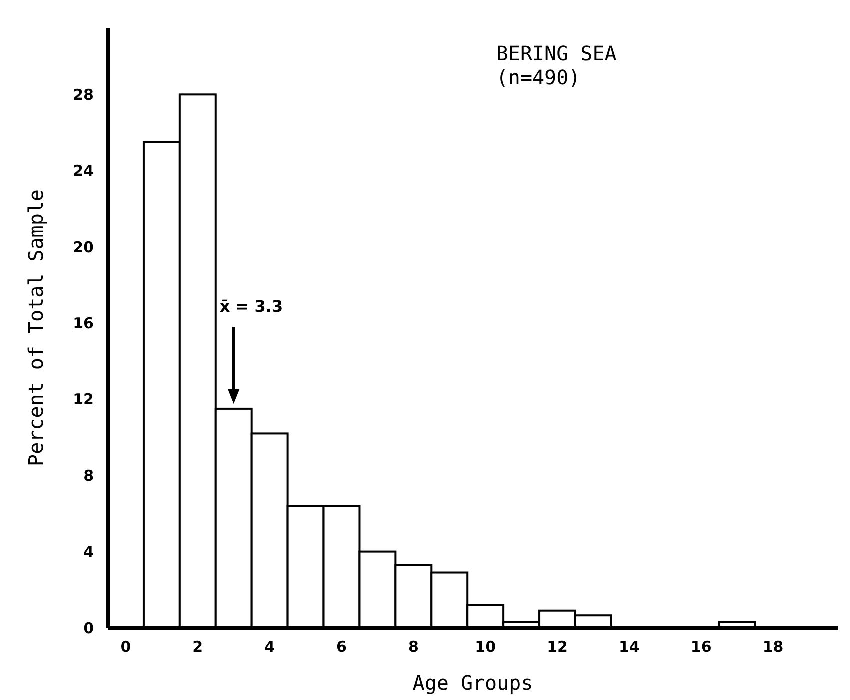 The width and height of the screenshot is (850, 700). What do you see at coordinates (83, 171) in the screenshot?
I see `y-tick-label: 24` at bounding box center [83, 171].